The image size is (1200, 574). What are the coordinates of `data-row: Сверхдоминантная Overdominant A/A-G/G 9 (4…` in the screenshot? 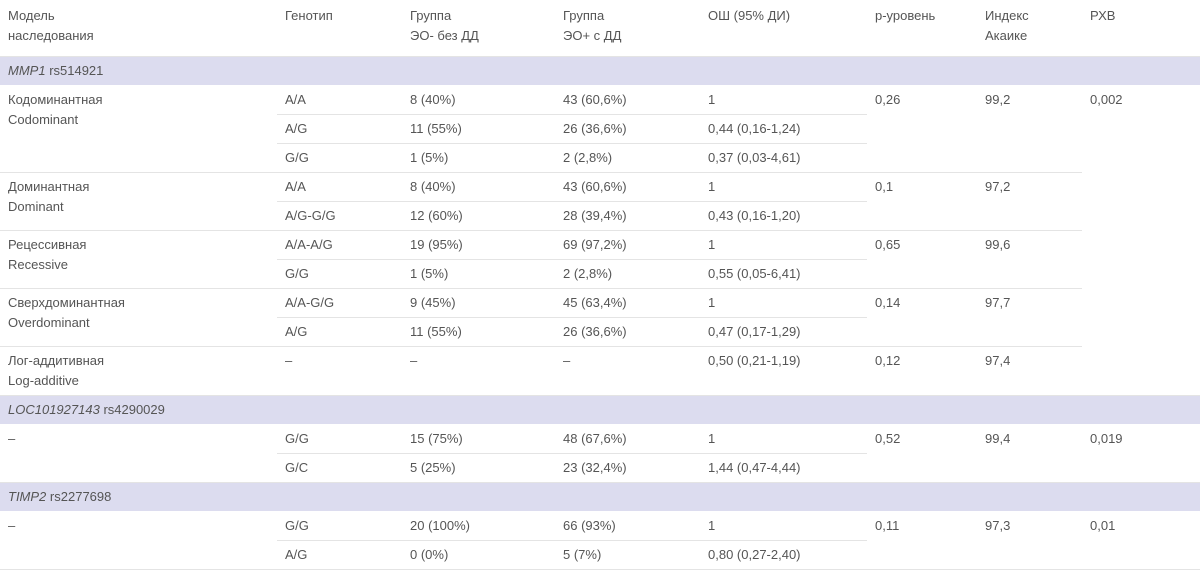 It's located at (600, 317).